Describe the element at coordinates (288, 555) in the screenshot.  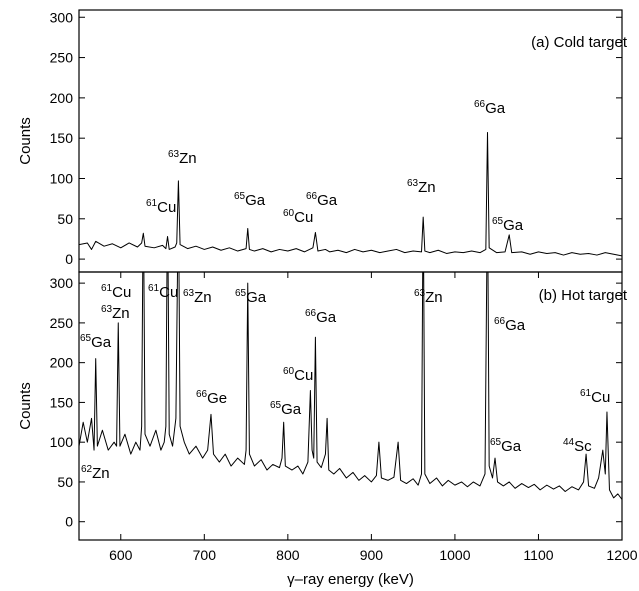
I see `x-tick-label: 800` at that location.